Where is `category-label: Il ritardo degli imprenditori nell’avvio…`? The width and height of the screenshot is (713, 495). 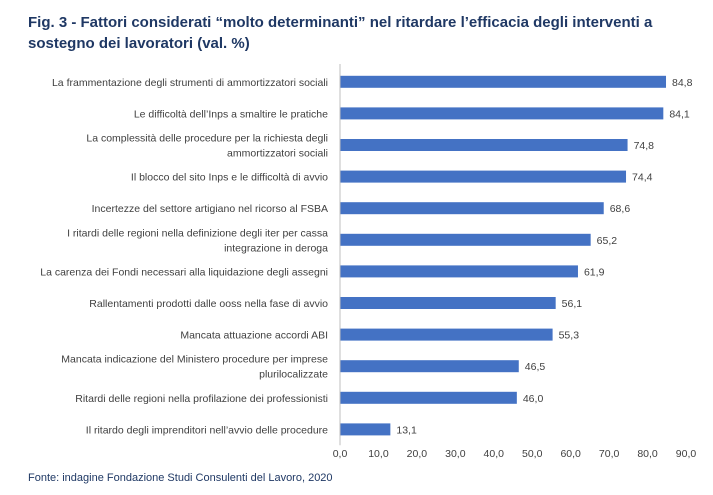 category-label: Il ritardo degli imprenditori nell’avvio… is located at coordinates (207, 430).